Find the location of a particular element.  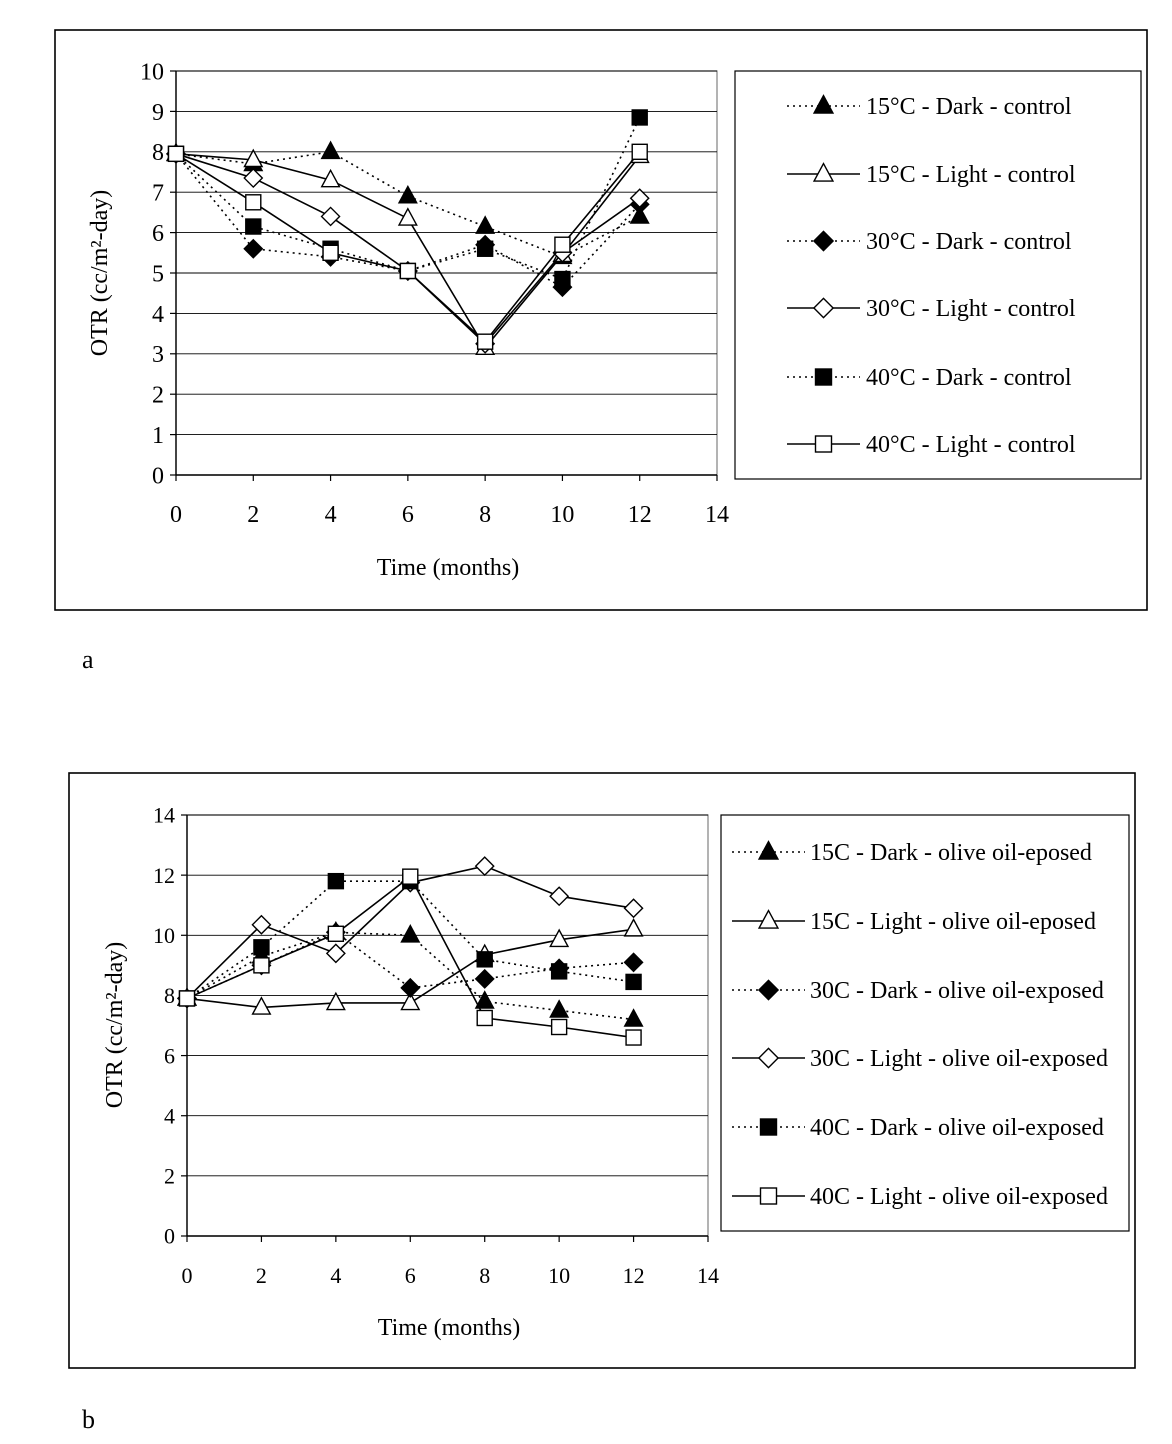

chart-b-y-tick-label: 8 is located at coordinates (169, 995).